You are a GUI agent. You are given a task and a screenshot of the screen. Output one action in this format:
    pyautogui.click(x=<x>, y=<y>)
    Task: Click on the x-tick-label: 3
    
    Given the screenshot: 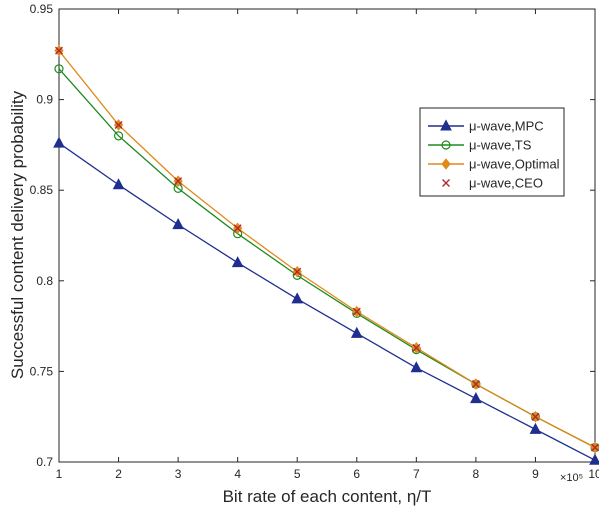 What is the action you would take?
    pyautogui.click(x=178, y=474)
    